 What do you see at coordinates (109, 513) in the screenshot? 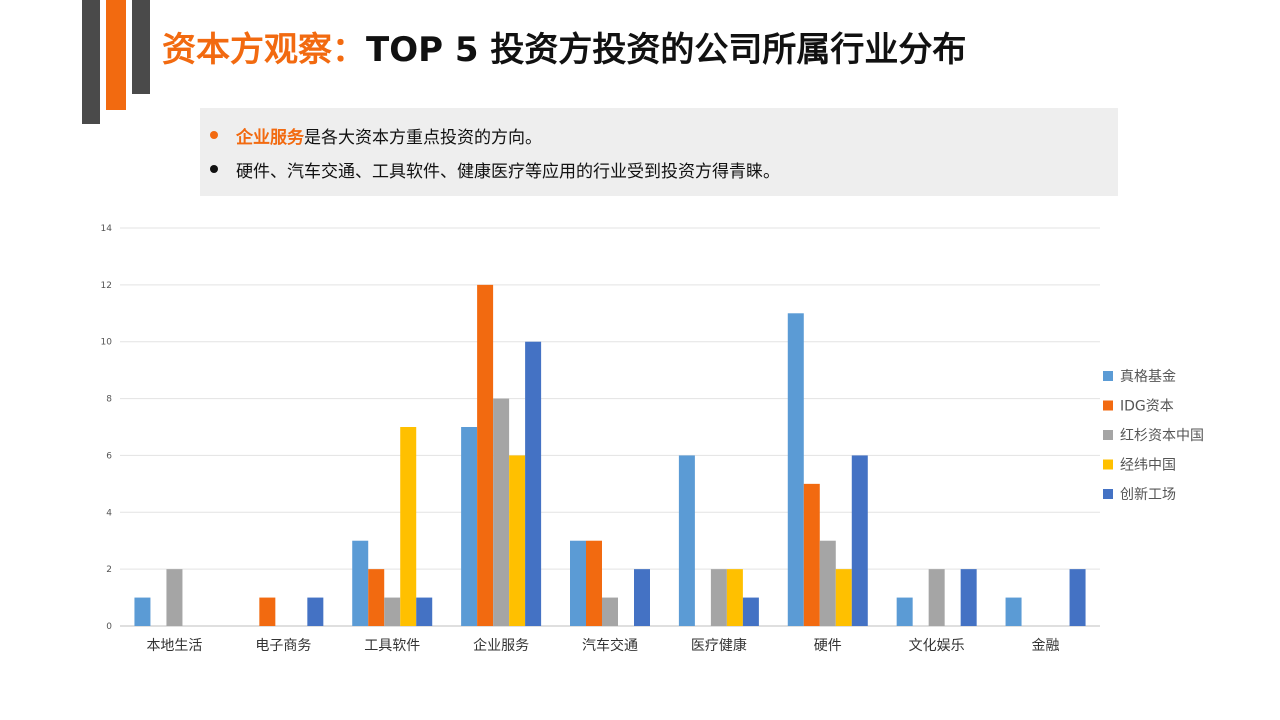
I see `y-tick-label: 4` at bounding box center [109, 513].